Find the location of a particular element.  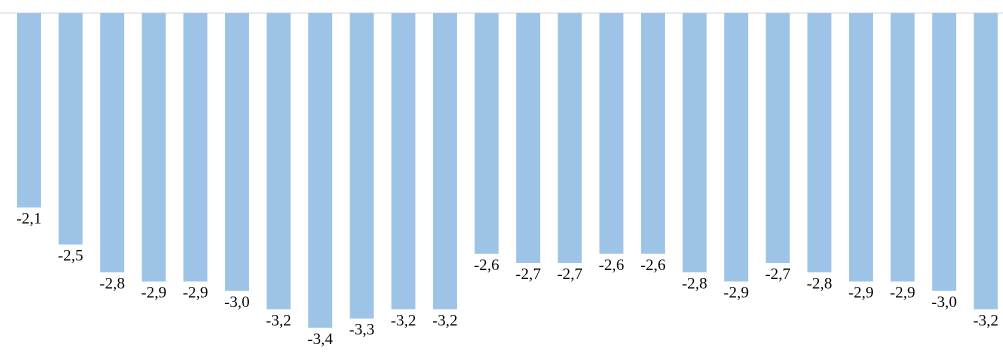

data-label-5: -2,9 is located at coordinates (195, 293).